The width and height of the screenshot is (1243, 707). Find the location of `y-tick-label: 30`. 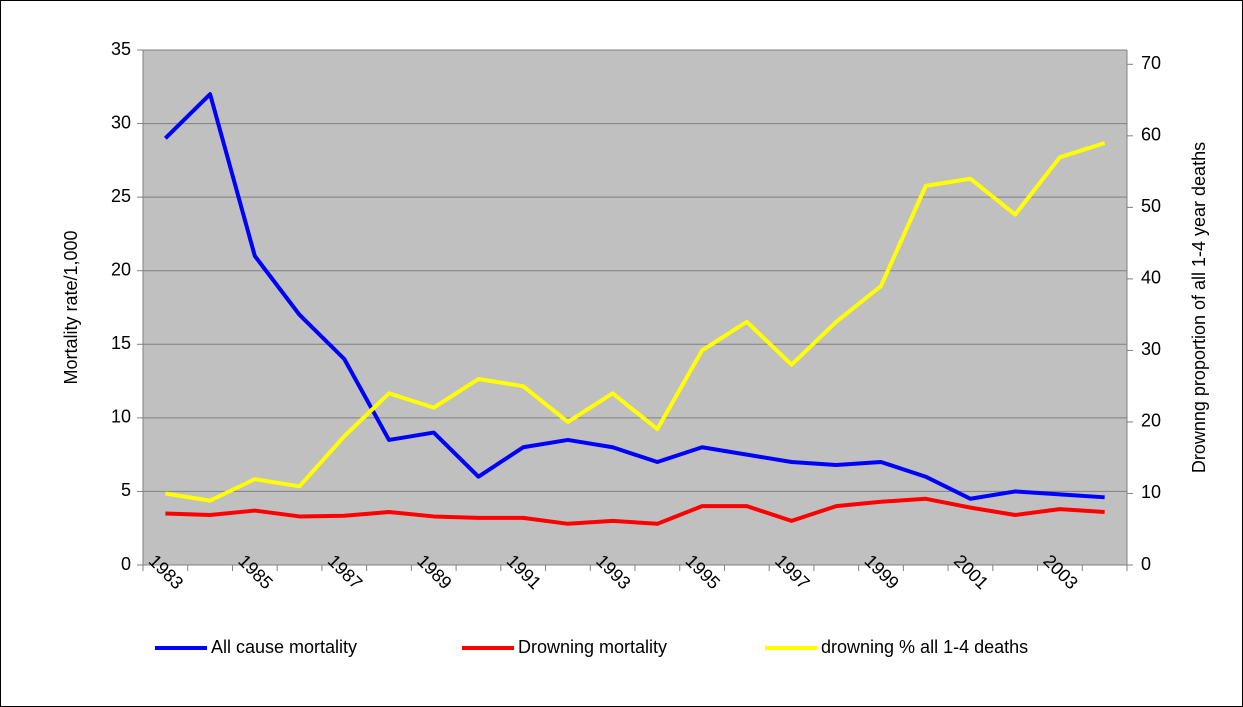

y-tick-label: 30 is located at coordinates (121, 122).